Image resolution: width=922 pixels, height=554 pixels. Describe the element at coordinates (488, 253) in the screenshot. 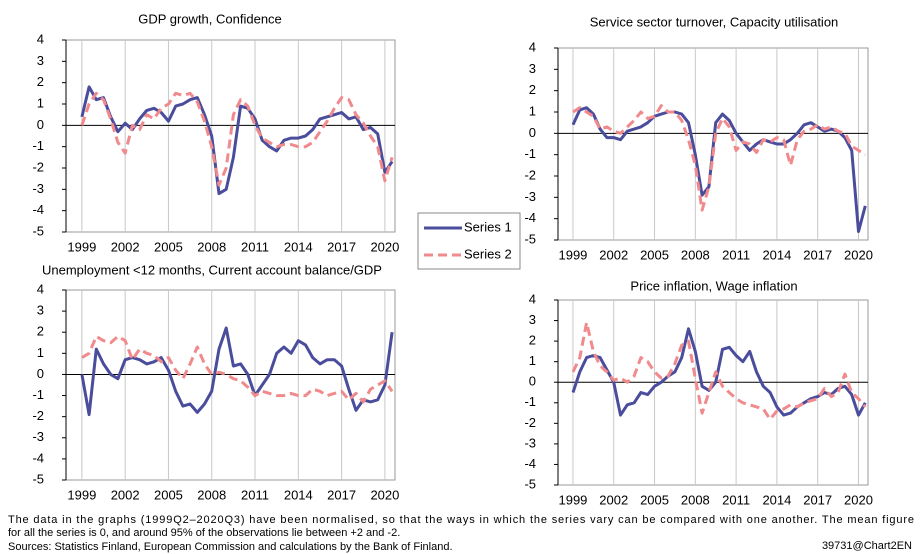

I see `legend-label: Series 2` at that location.